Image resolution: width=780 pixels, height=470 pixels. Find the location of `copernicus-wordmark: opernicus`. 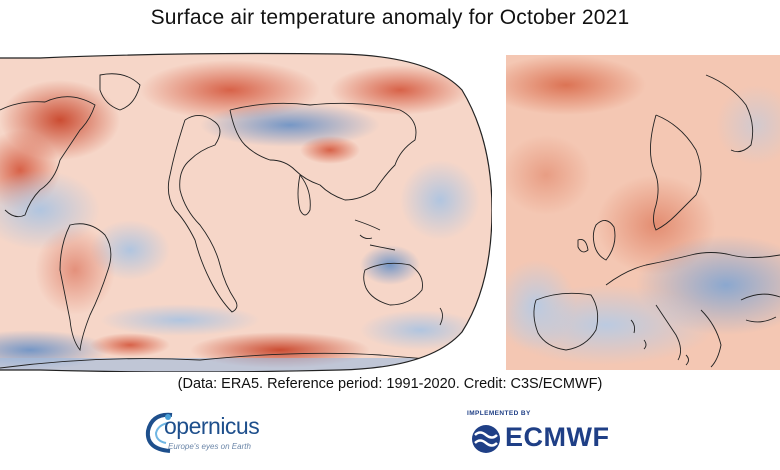

copernicus-wordmark: opernicus is located at coordinates (212, 426).